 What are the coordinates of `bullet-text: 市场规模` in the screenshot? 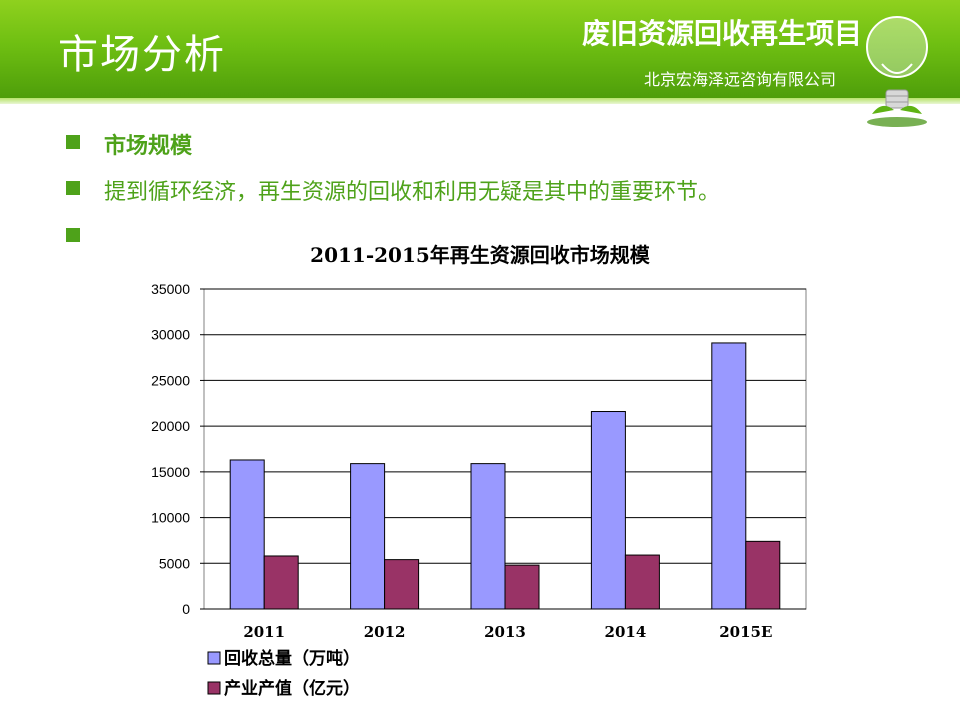 It's located at (148, 146).